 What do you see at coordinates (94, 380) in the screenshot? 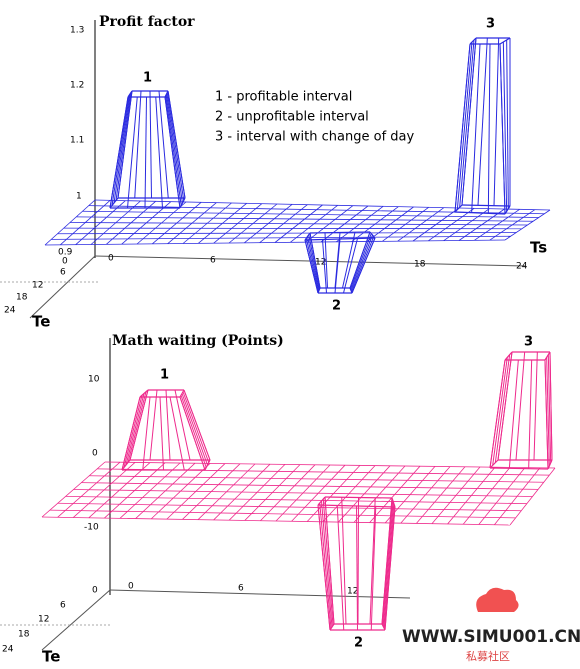
I see `z-tick: 10` at bounding box center [94, 380].